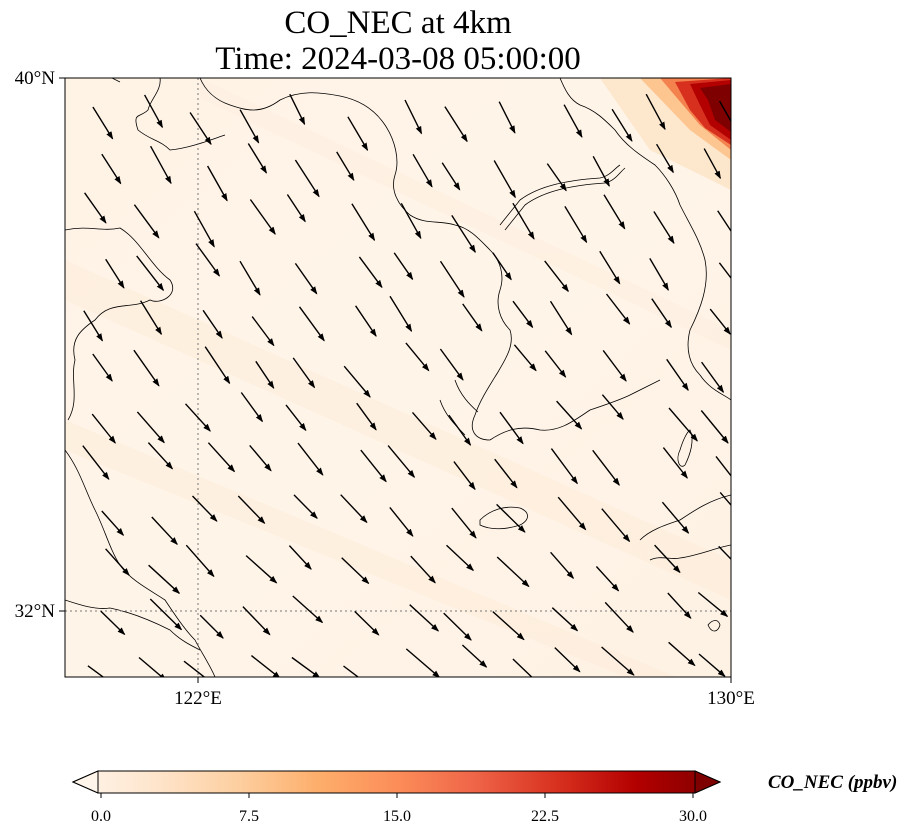 The image size is (920, 836). What do you see at coordinates (832, 782) in the screenshot?
I see `colorbar-label: CO_NEC (ppbv)` at bounding box center [832, 782].